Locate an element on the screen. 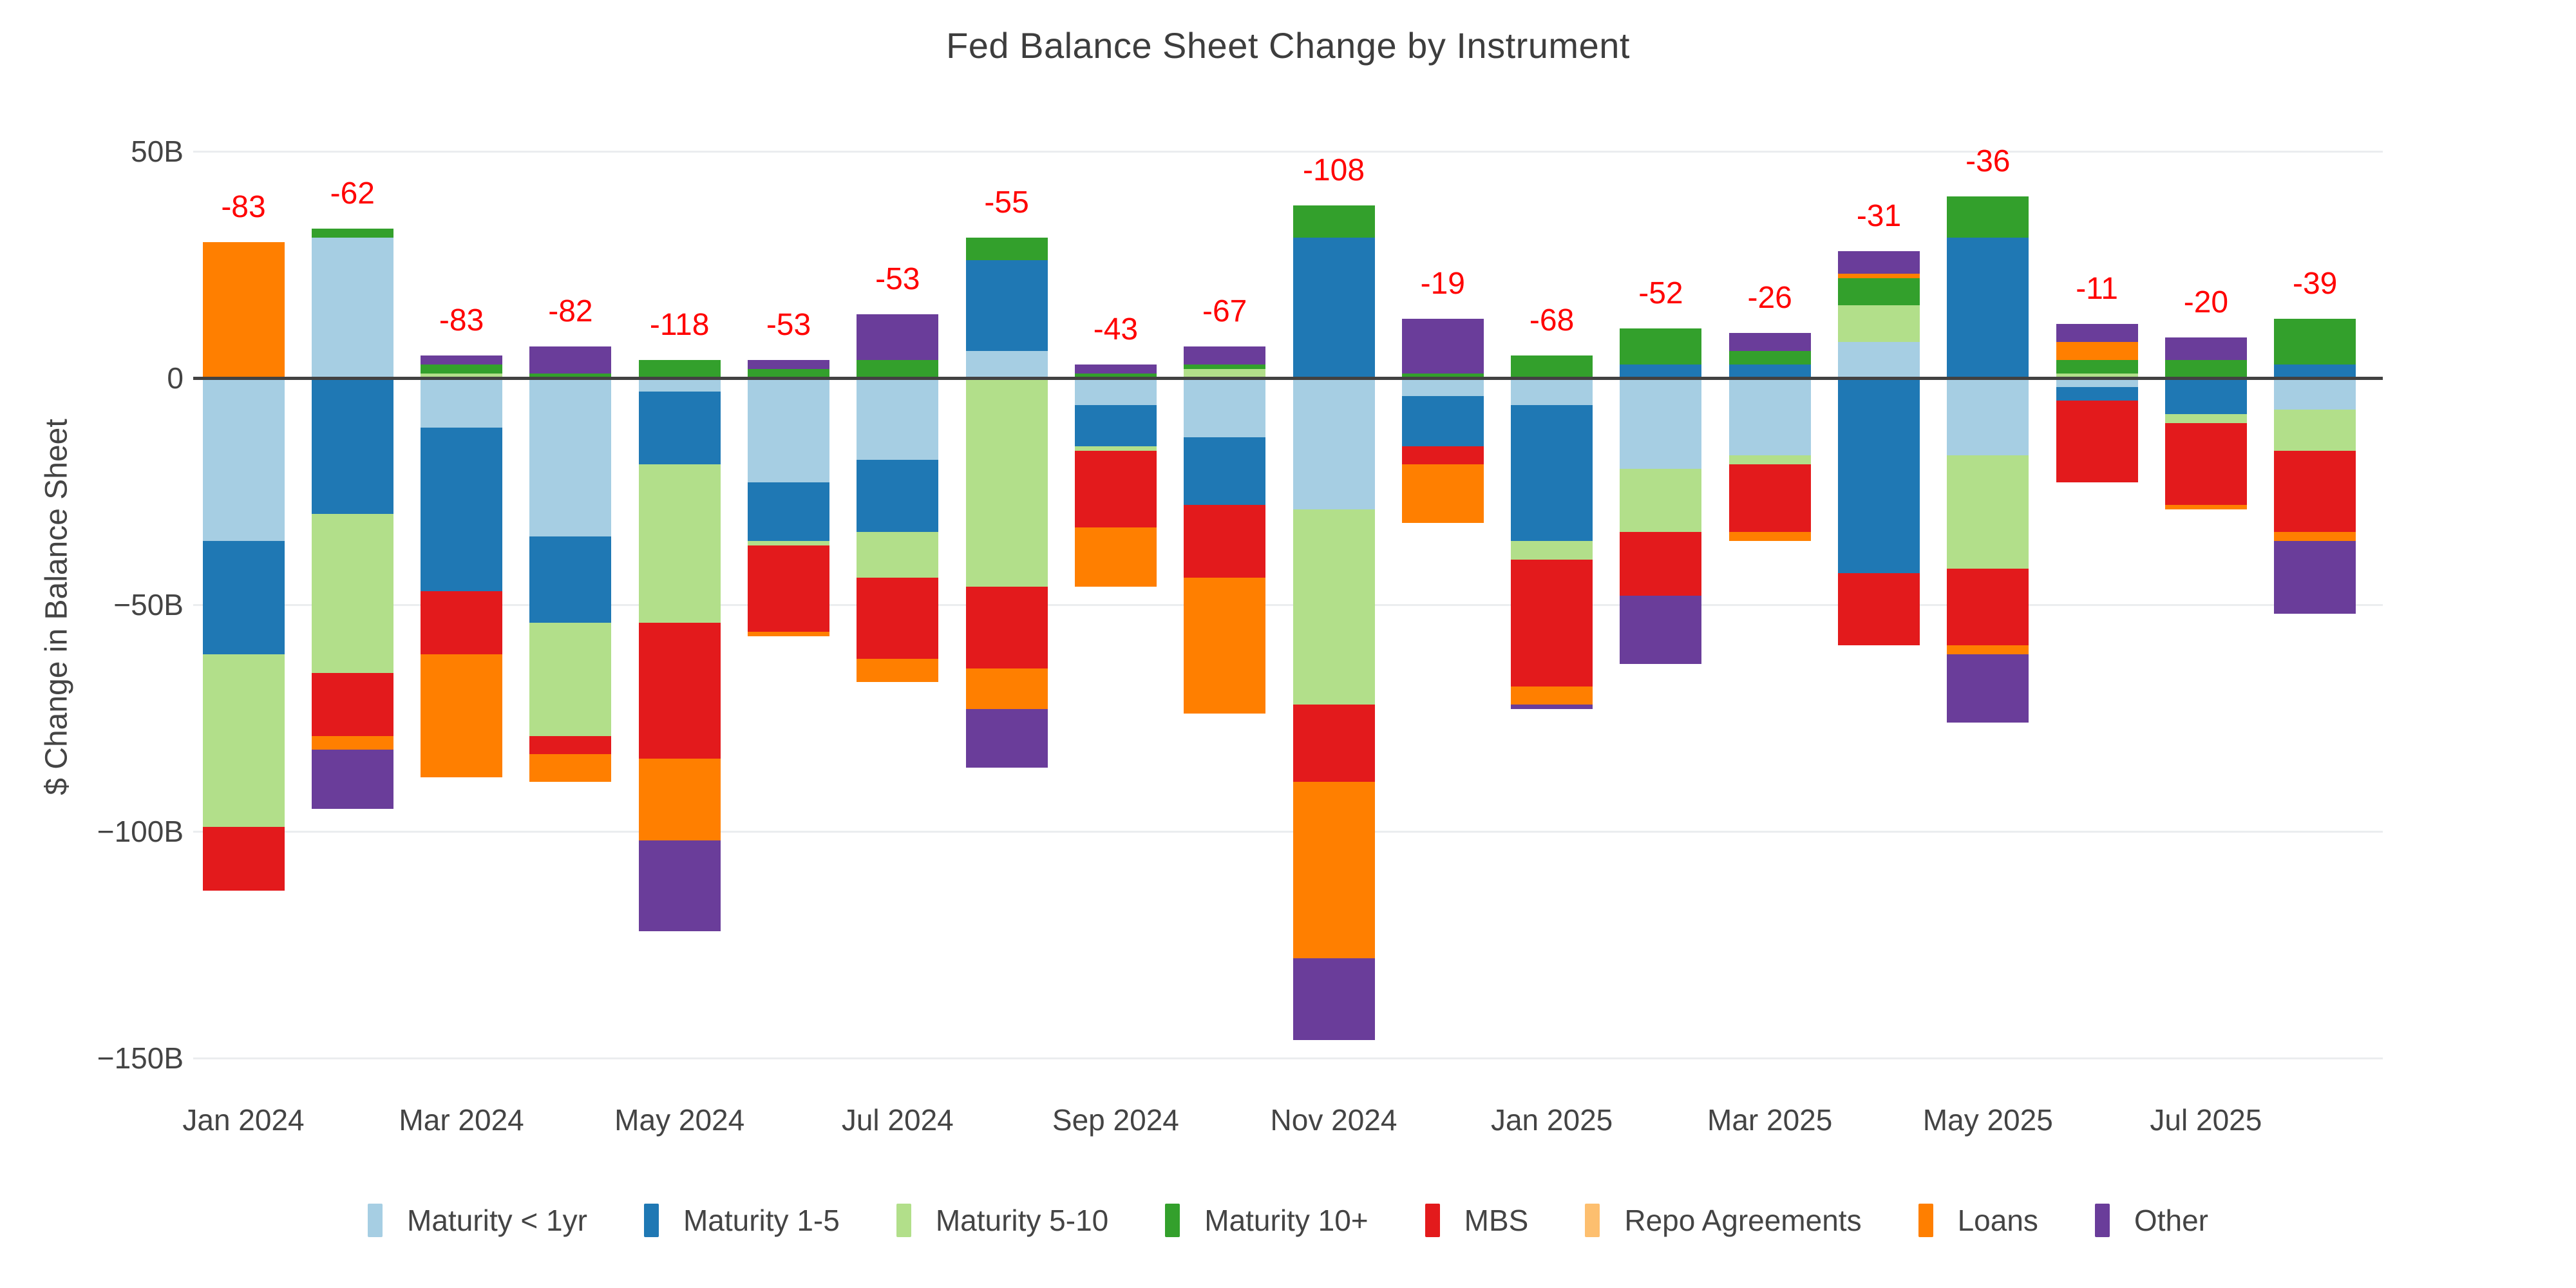 Image resolution: width=2576 pixels, height=1288 pixels. legend-item-loans: Loans is located at coordinates (1978, 1221).